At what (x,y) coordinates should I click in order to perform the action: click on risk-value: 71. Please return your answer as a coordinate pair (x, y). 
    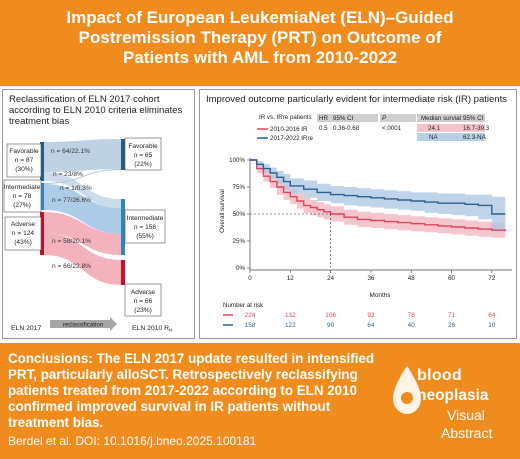
    Looking at the image, I should click on (452, 315).